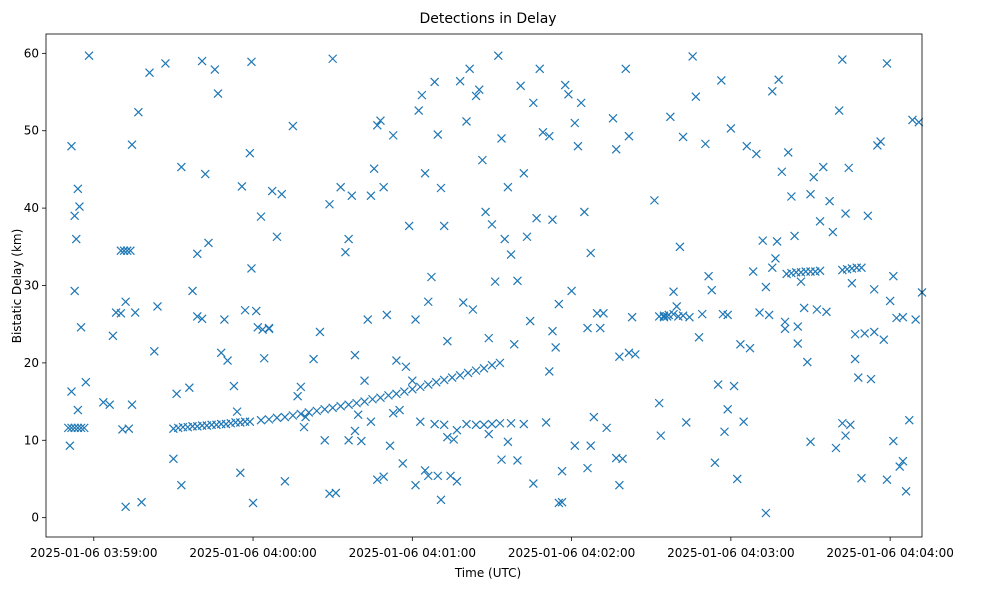 Image resolution: width=988 pixels, height=590 pixels. What do you see at coordinates (252, 553) in the screenshot?
I see `x-tick-label: 2025-01-06 04:00:00` at bounding box center [252, 553].